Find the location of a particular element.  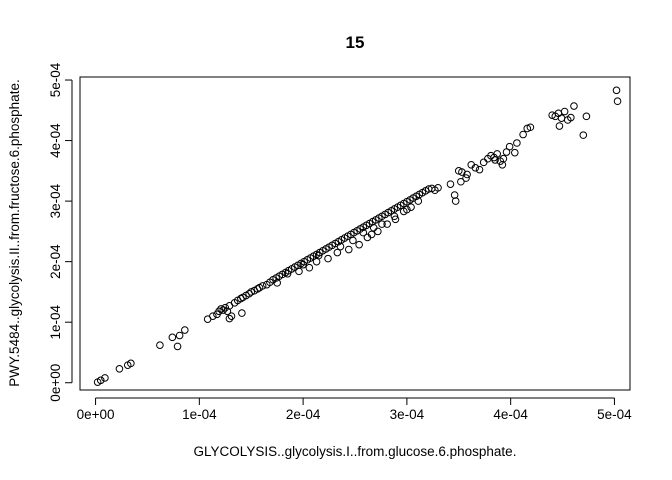

x-axis: 0e+00 1e-04 2e-04 3e-04 4e-04 5e-04 is located at coordinates (354, 409).